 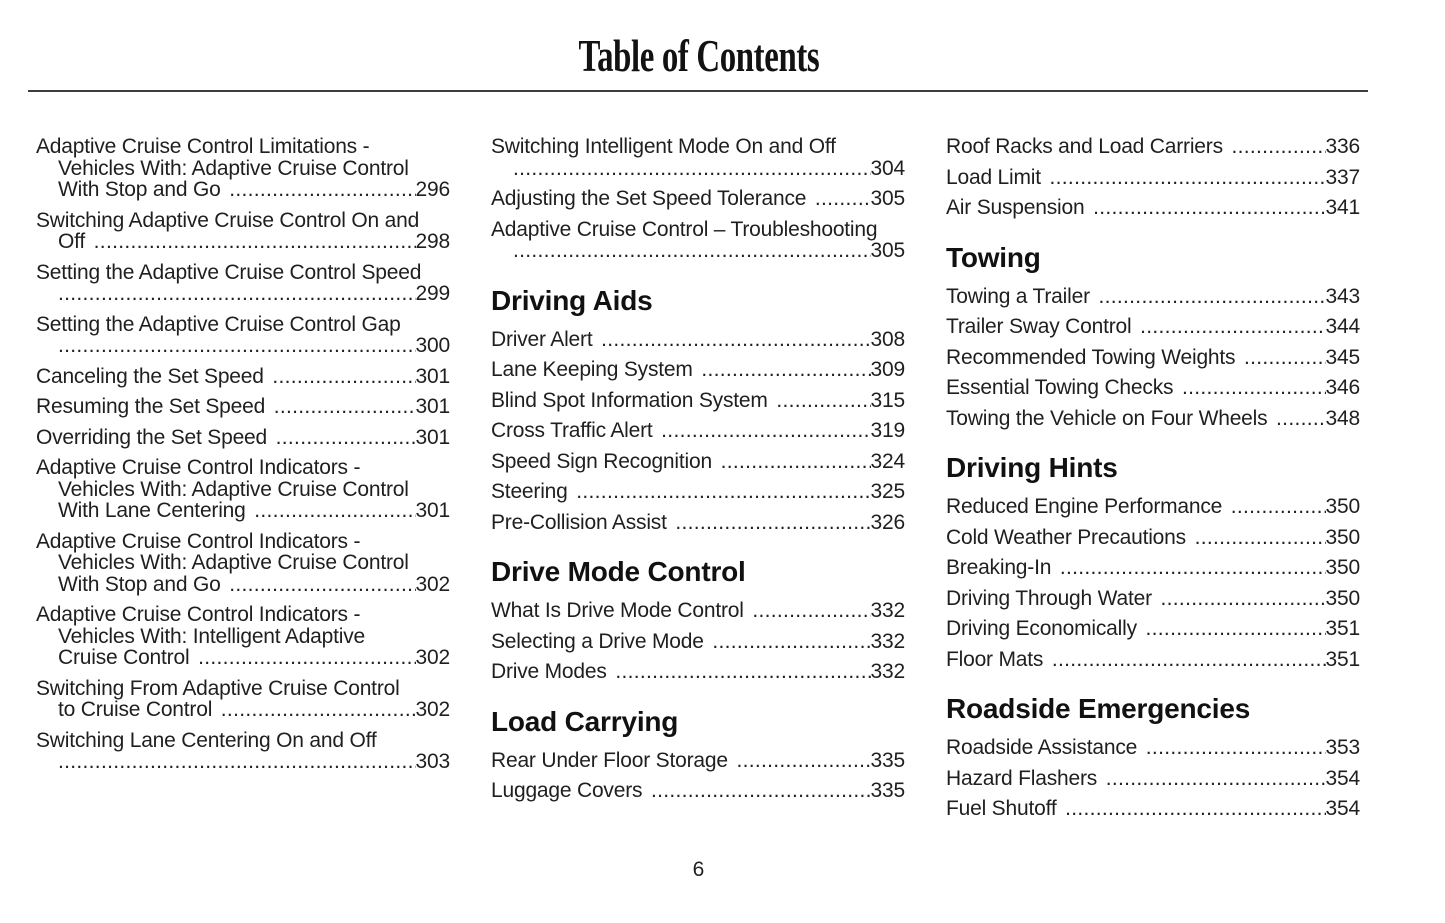 What do you see at coordinates (1153, 327) in the screenshot?
I see `toc-entry: Trailer Sway Control 344` at bounding box center [1153, 327].